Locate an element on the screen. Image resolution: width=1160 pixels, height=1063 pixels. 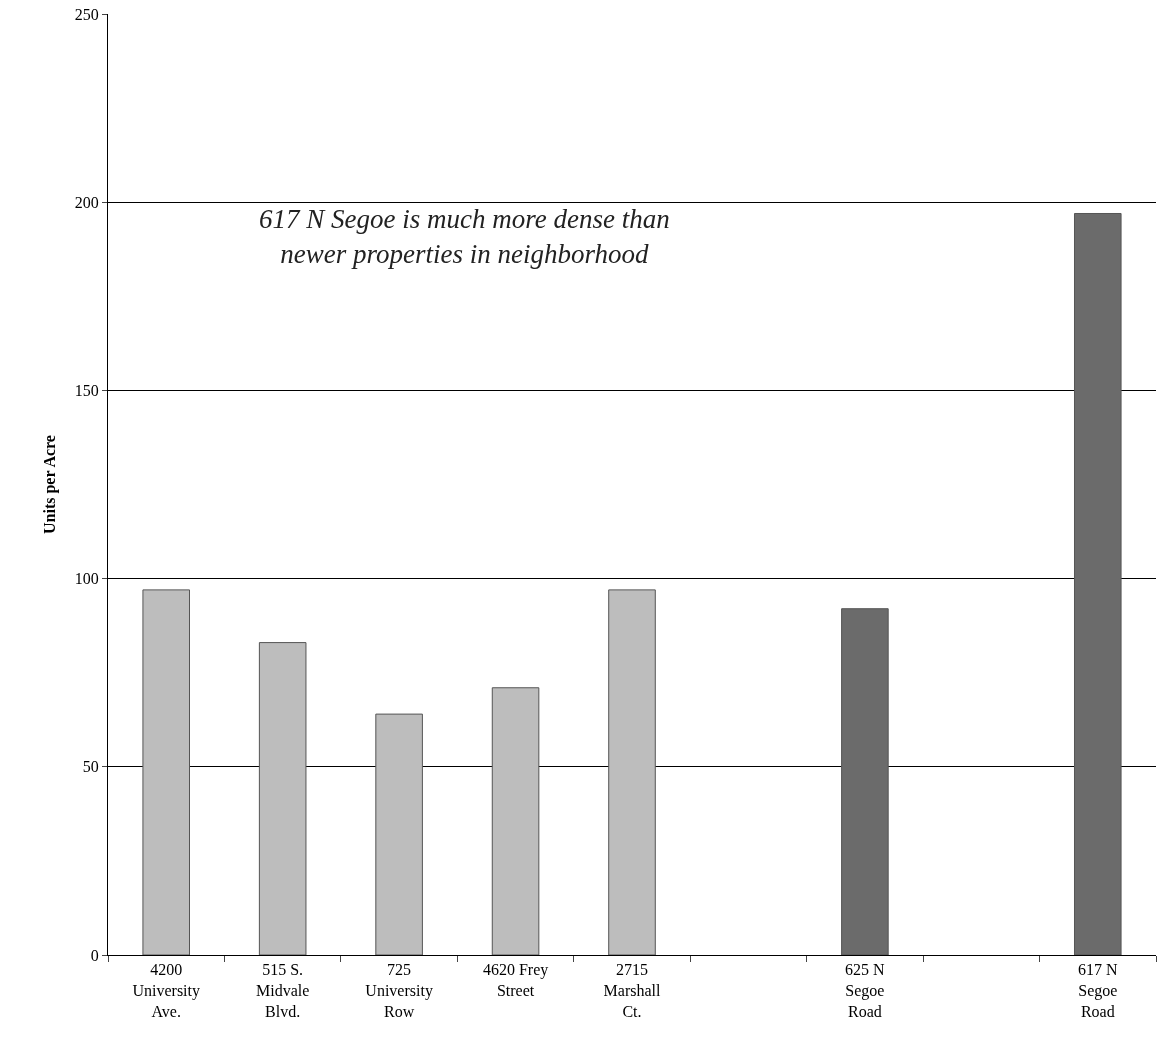
x-tick-label: 4200 University Ave. is located at coordinates (166, 990).